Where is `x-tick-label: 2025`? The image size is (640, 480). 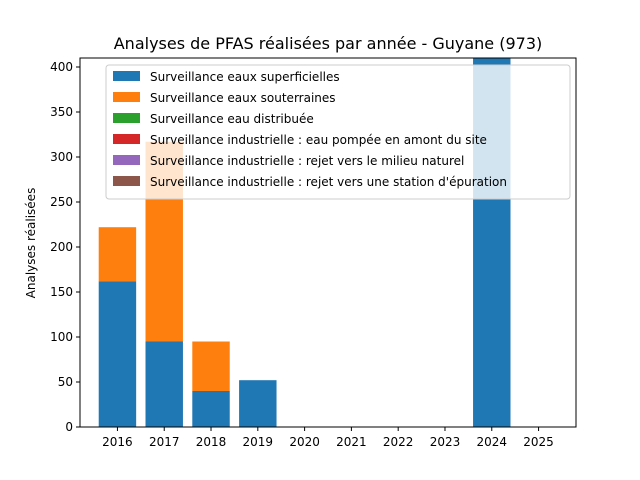
x-tick-label: 2025 is located at coordinates (538, 442).